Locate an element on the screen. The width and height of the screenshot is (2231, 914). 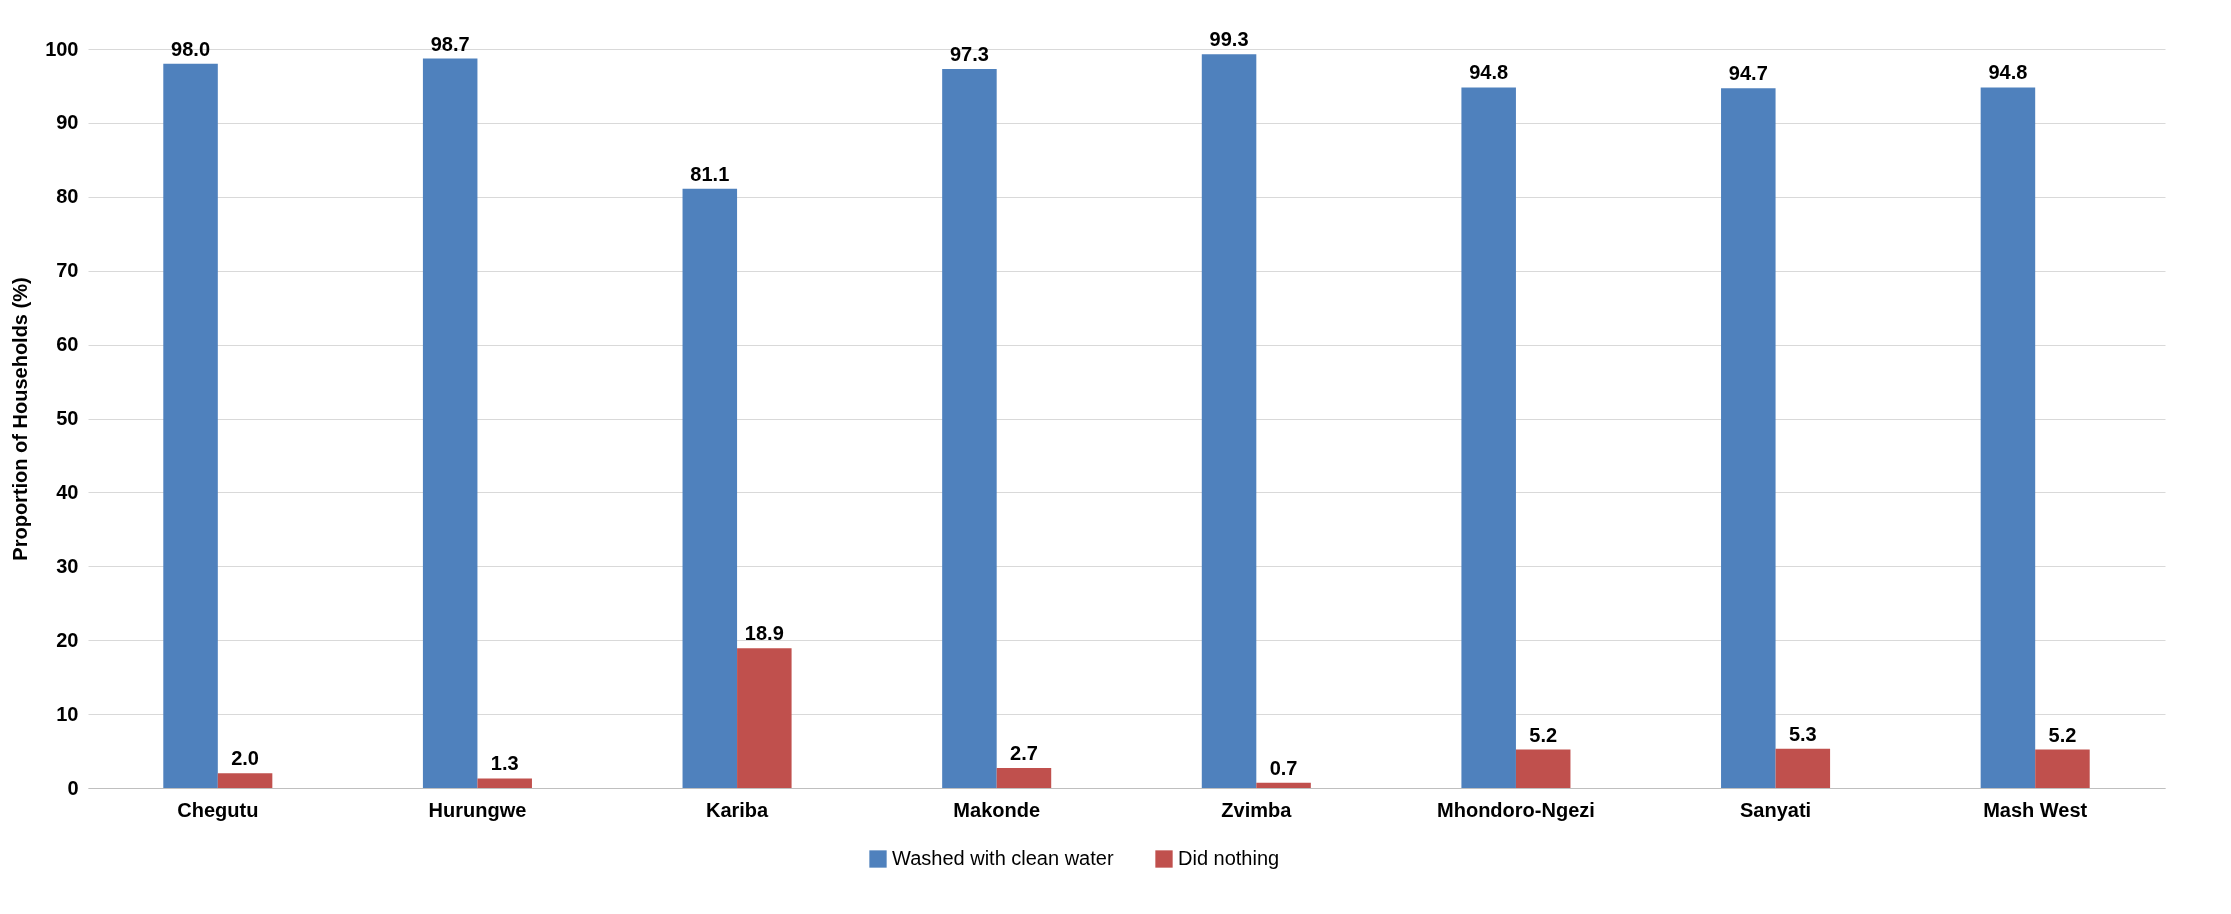
y-tick-label: 40 is located at coordinates (67, 491).